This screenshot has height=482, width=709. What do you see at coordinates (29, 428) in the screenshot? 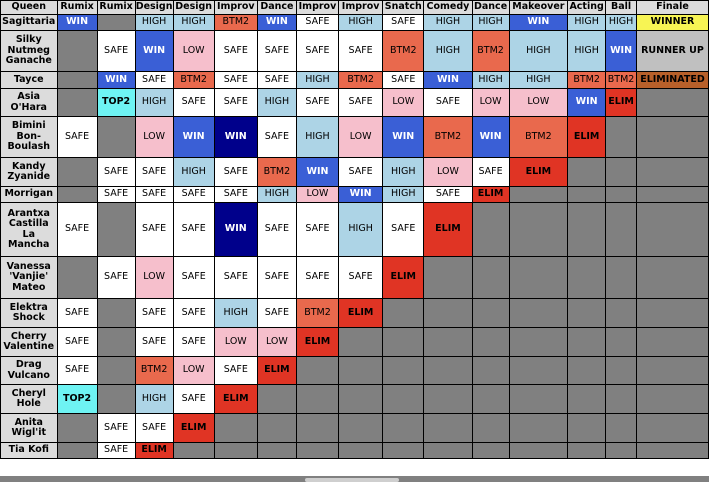
I see `queen-name: Anita Wigl'it` at bounding box center [29, 428].